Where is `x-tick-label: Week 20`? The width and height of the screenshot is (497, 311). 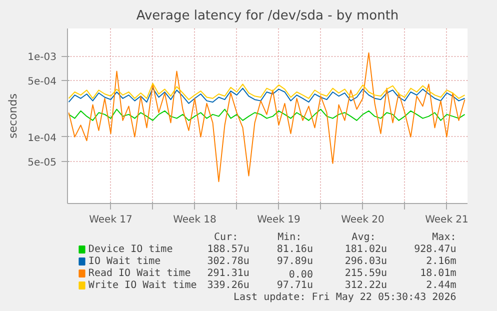
x-tick-label: Week 20 is located at coordinates (362, 220).